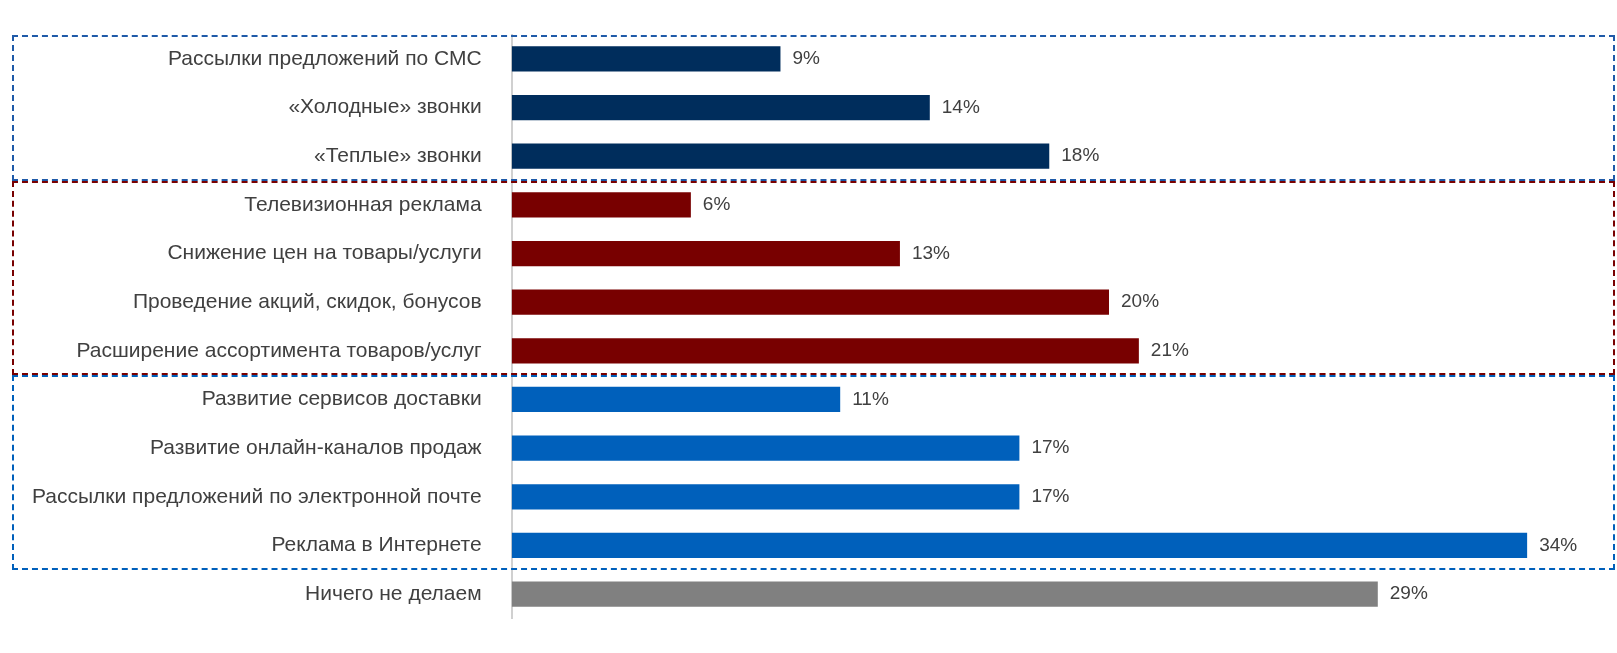 The width and height of the screenshot is (1617, 653). Describe the element at coordinates (385, 106) in the screenshot. I see `y-tick-label: «Холодные» звонки` at that location.